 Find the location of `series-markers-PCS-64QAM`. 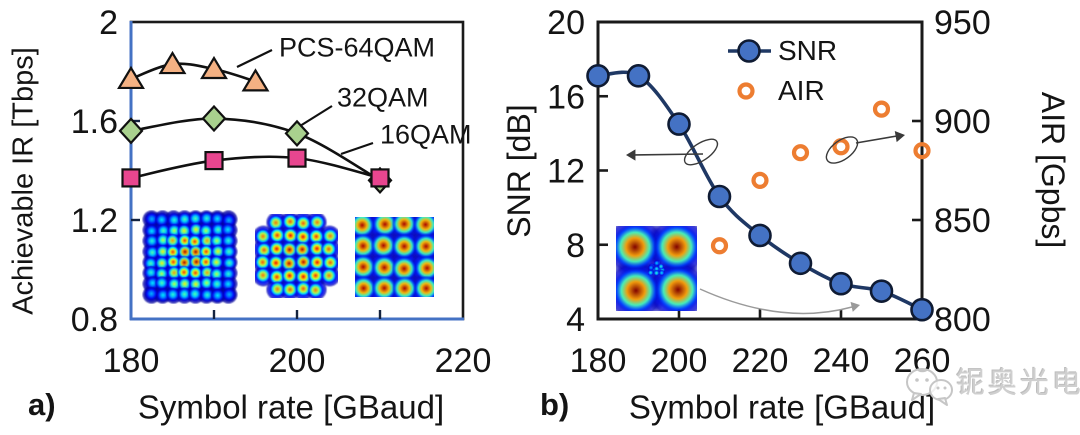

series-markers-PCS-64QAM is located at coordinates (193, 71).